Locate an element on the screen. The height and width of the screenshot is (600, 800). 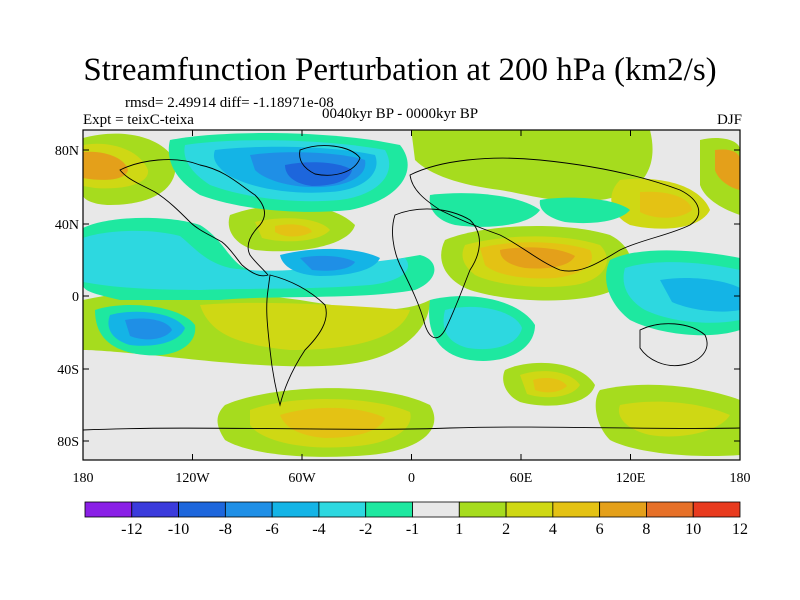
colorbar-label: 10 is located at coordinates (693, 529).